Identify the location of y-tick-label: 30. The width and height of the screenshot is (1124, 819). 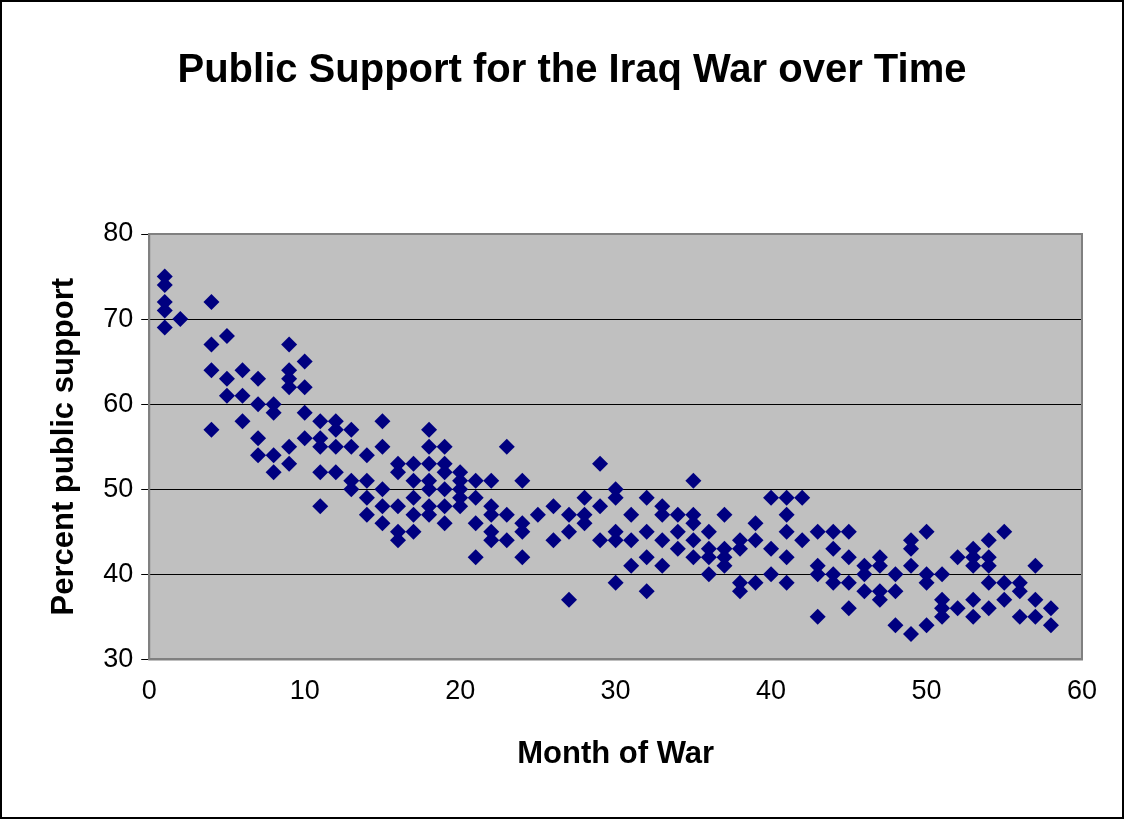
(118, 657).